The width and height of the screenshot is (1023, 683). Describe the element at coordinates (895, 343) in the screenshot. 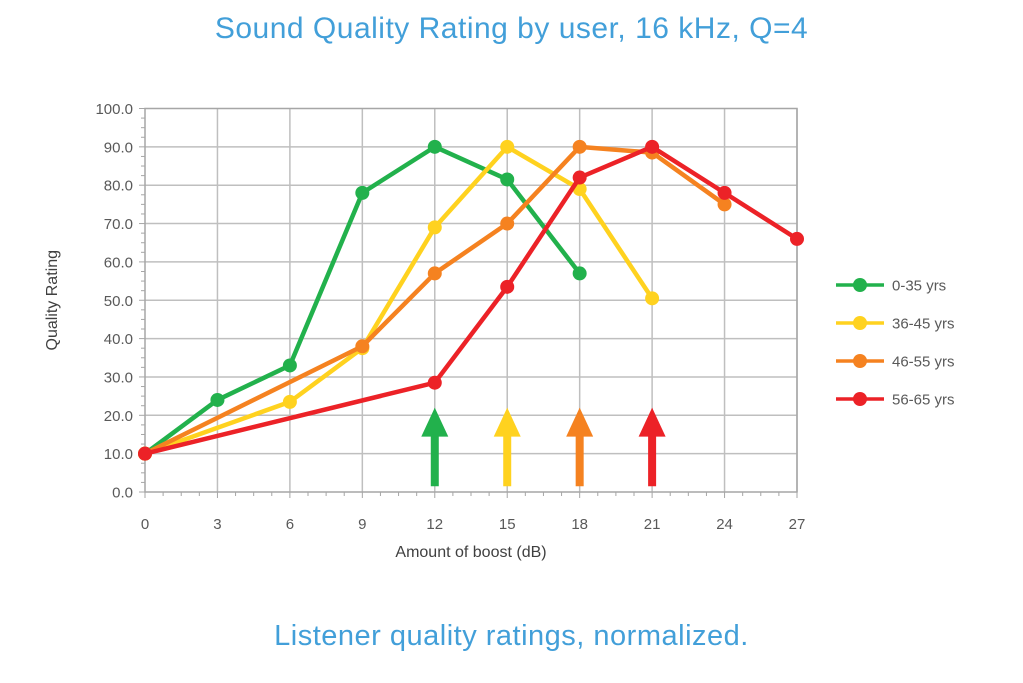

I see `legend: 0-35 yrs 36-45 yrs 46-55 yrs 56-65 yrs` at that location.